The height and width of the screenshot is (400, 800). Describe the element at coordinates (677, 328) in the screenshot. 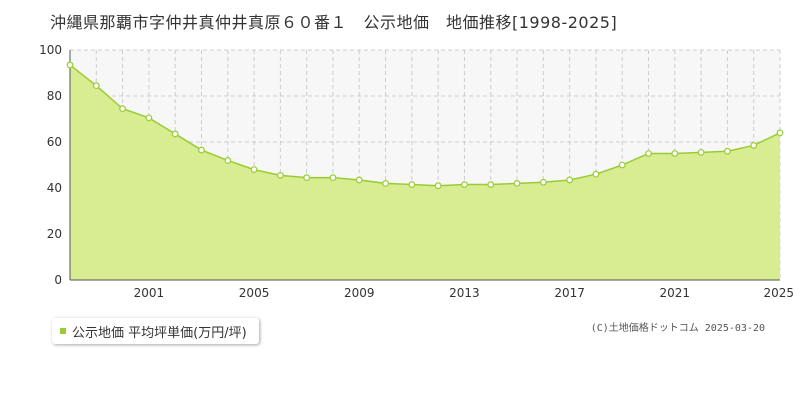

I see `copyright-text: (C)土地価格ドットコム 2025-03-20` at that location.